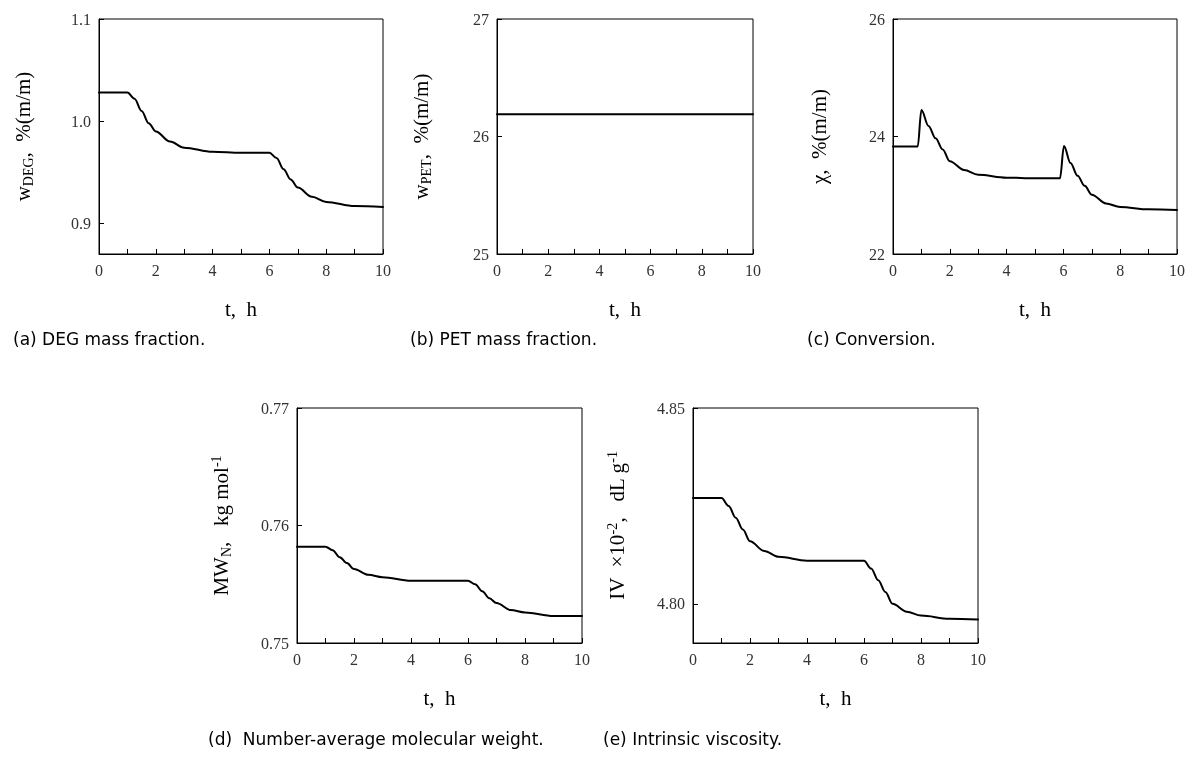 This screenshot has width=1192, height=774. What do you see at coordinates (81, 223) in the screenshot?
I see `y-tick-label: 0.9` at bounding box center [81, 223].